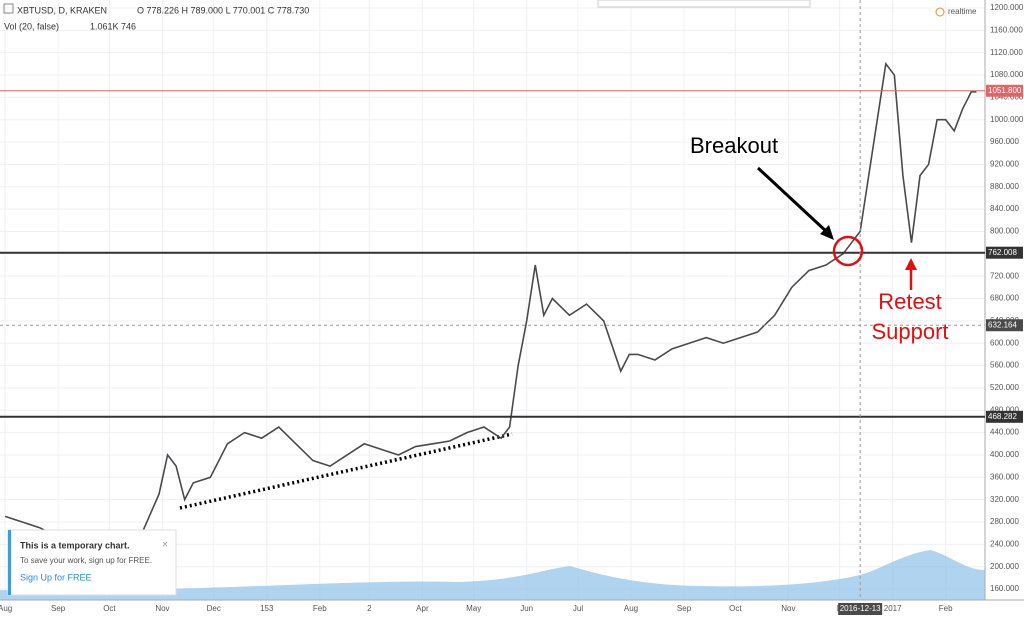 The height and width of the screenshot is (617, 1024). Describe the element at coordinates (1004, 275) in the screenshot. I see `y-tick-label: 720.000` at that location.